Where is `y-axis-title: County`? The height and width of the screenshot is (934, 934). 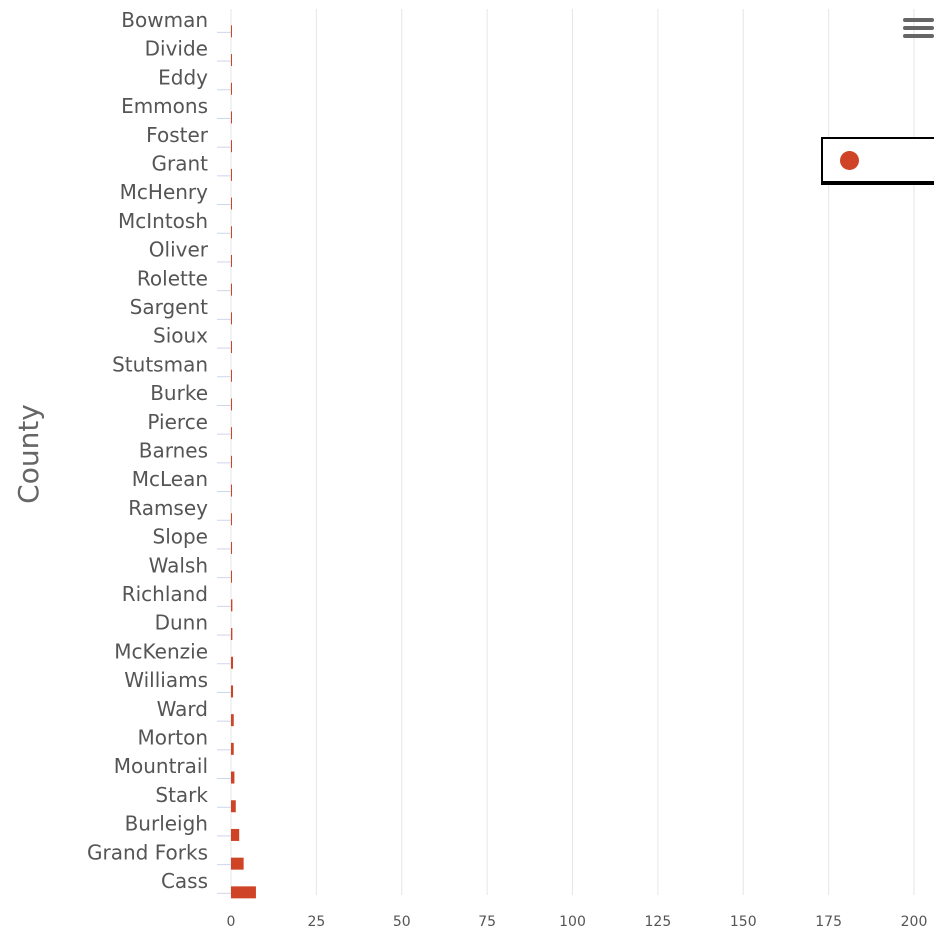 y-axis-title: County is located at coordinates (28, 454).